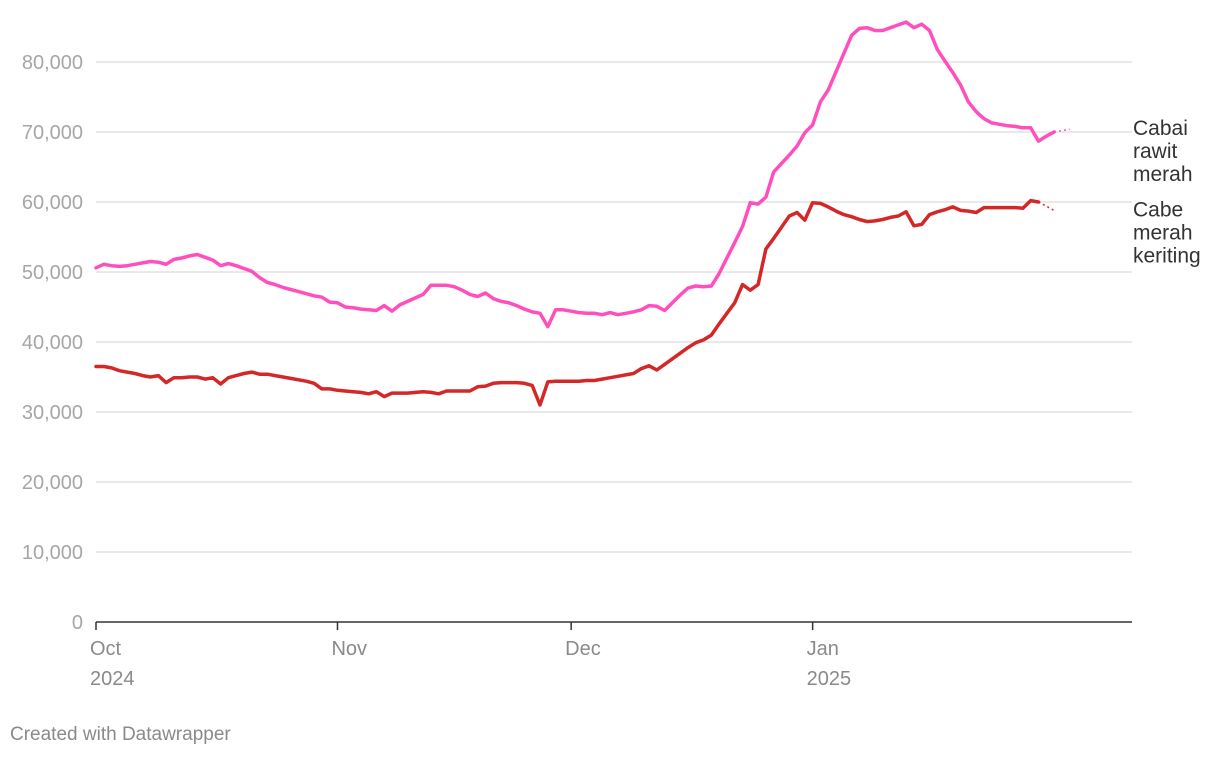  I want to click on y-tick-label: 0, so click(77, 623).